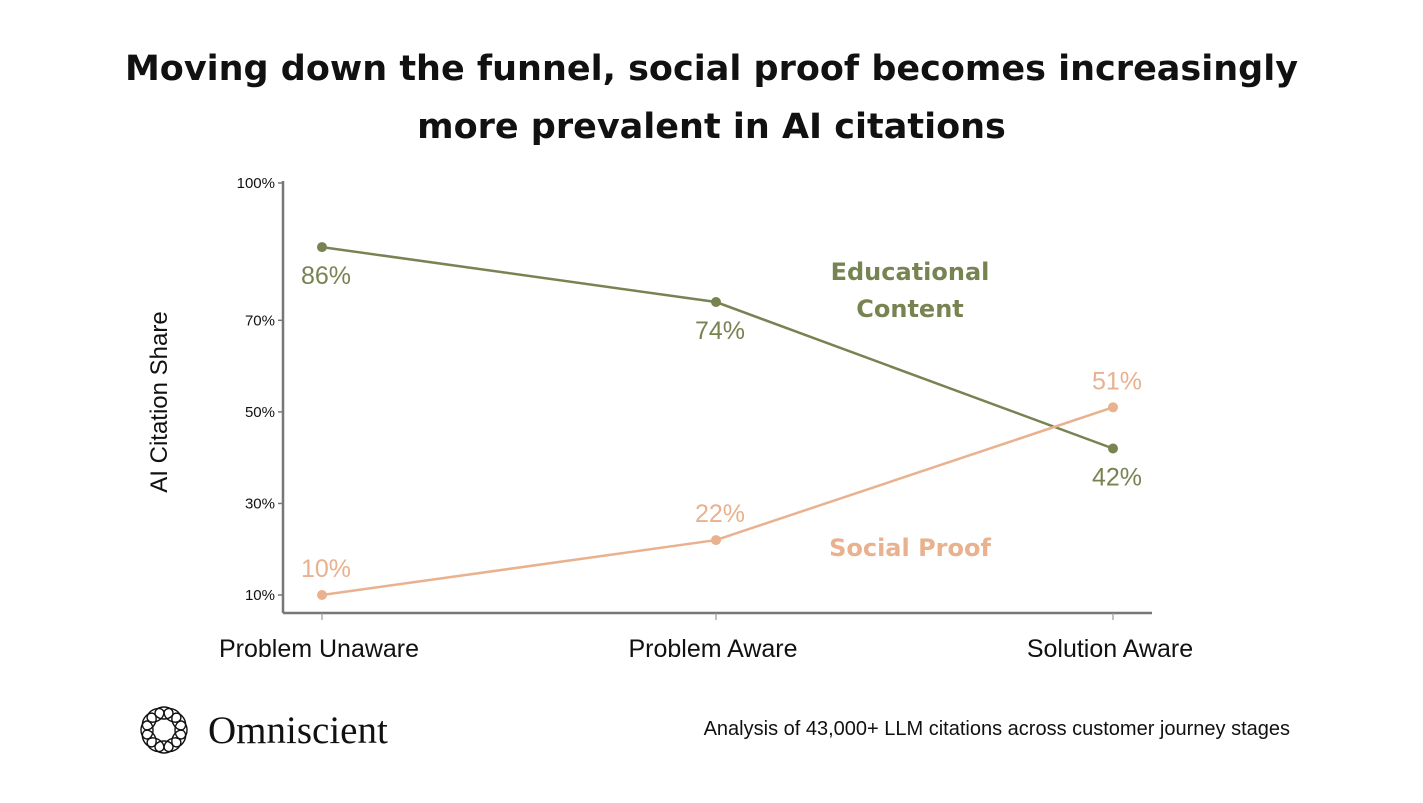 The height and width of the screenshot is (803, 1423). I want to click on chart-title-line-2: more prevalent in AI citations, so click(711, 127).